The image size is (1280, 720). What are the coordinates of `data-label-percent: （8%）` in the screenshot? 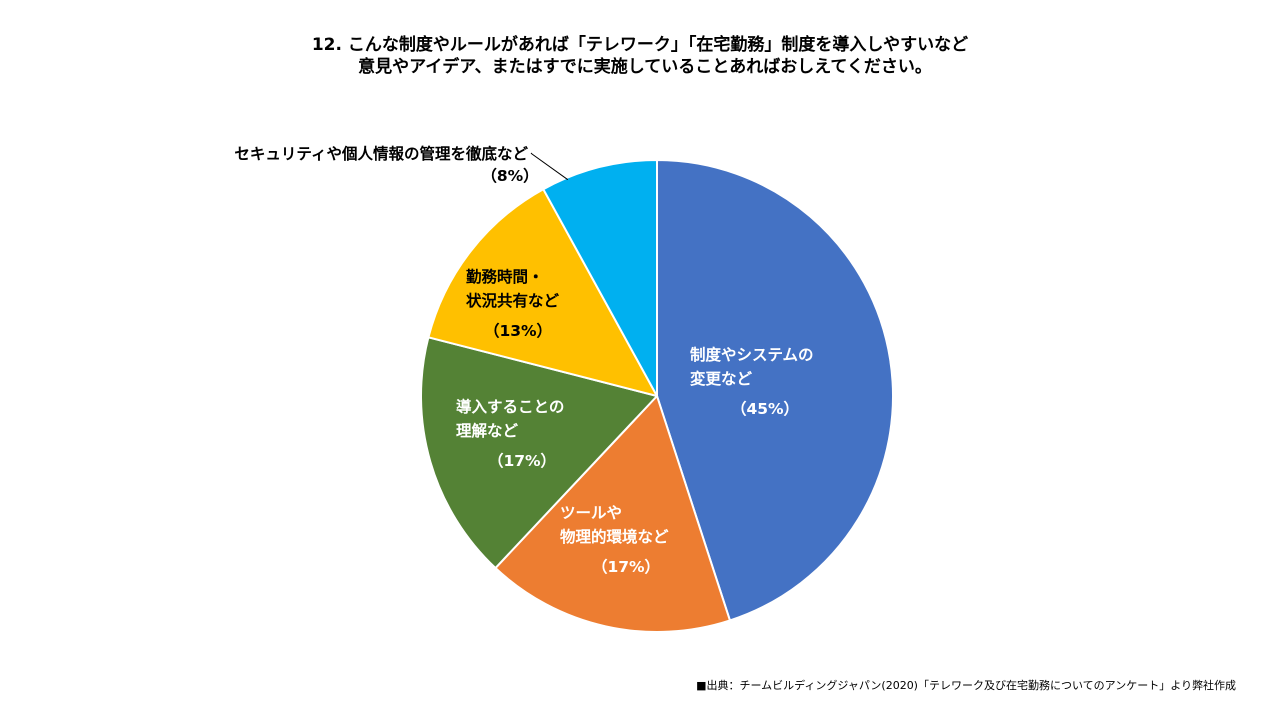 It's located at (509, 176).